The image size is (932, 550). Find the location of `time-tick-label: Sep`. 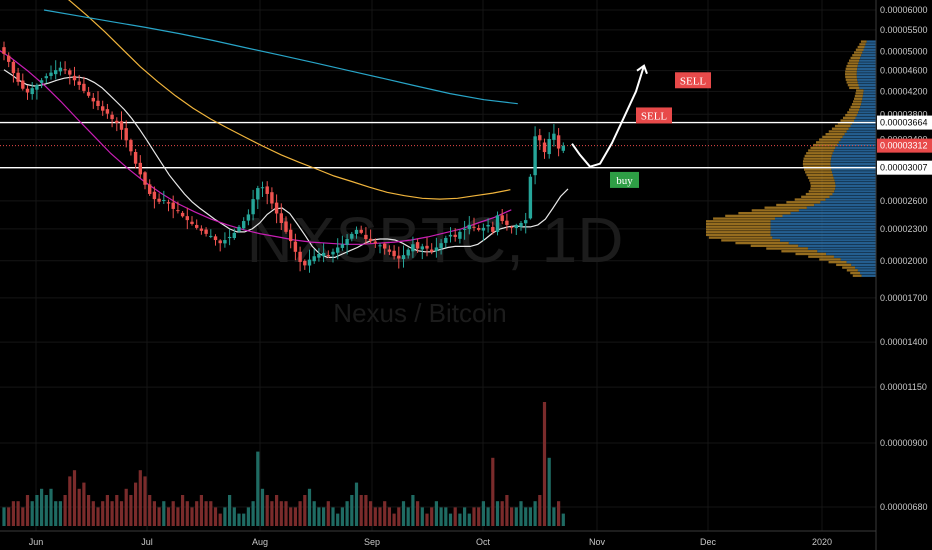

time-tick-label: Sep is located at coordinates (372, 542).